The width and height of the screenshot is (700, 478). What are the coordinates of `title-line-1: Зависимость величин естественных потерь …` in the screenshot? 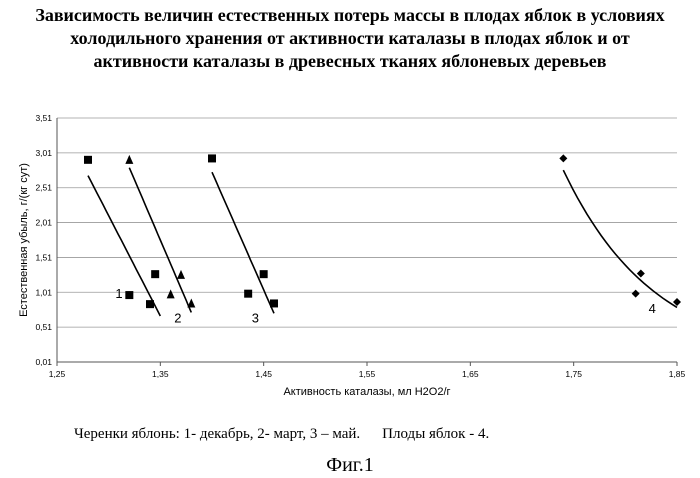 It's located at (350, 15).